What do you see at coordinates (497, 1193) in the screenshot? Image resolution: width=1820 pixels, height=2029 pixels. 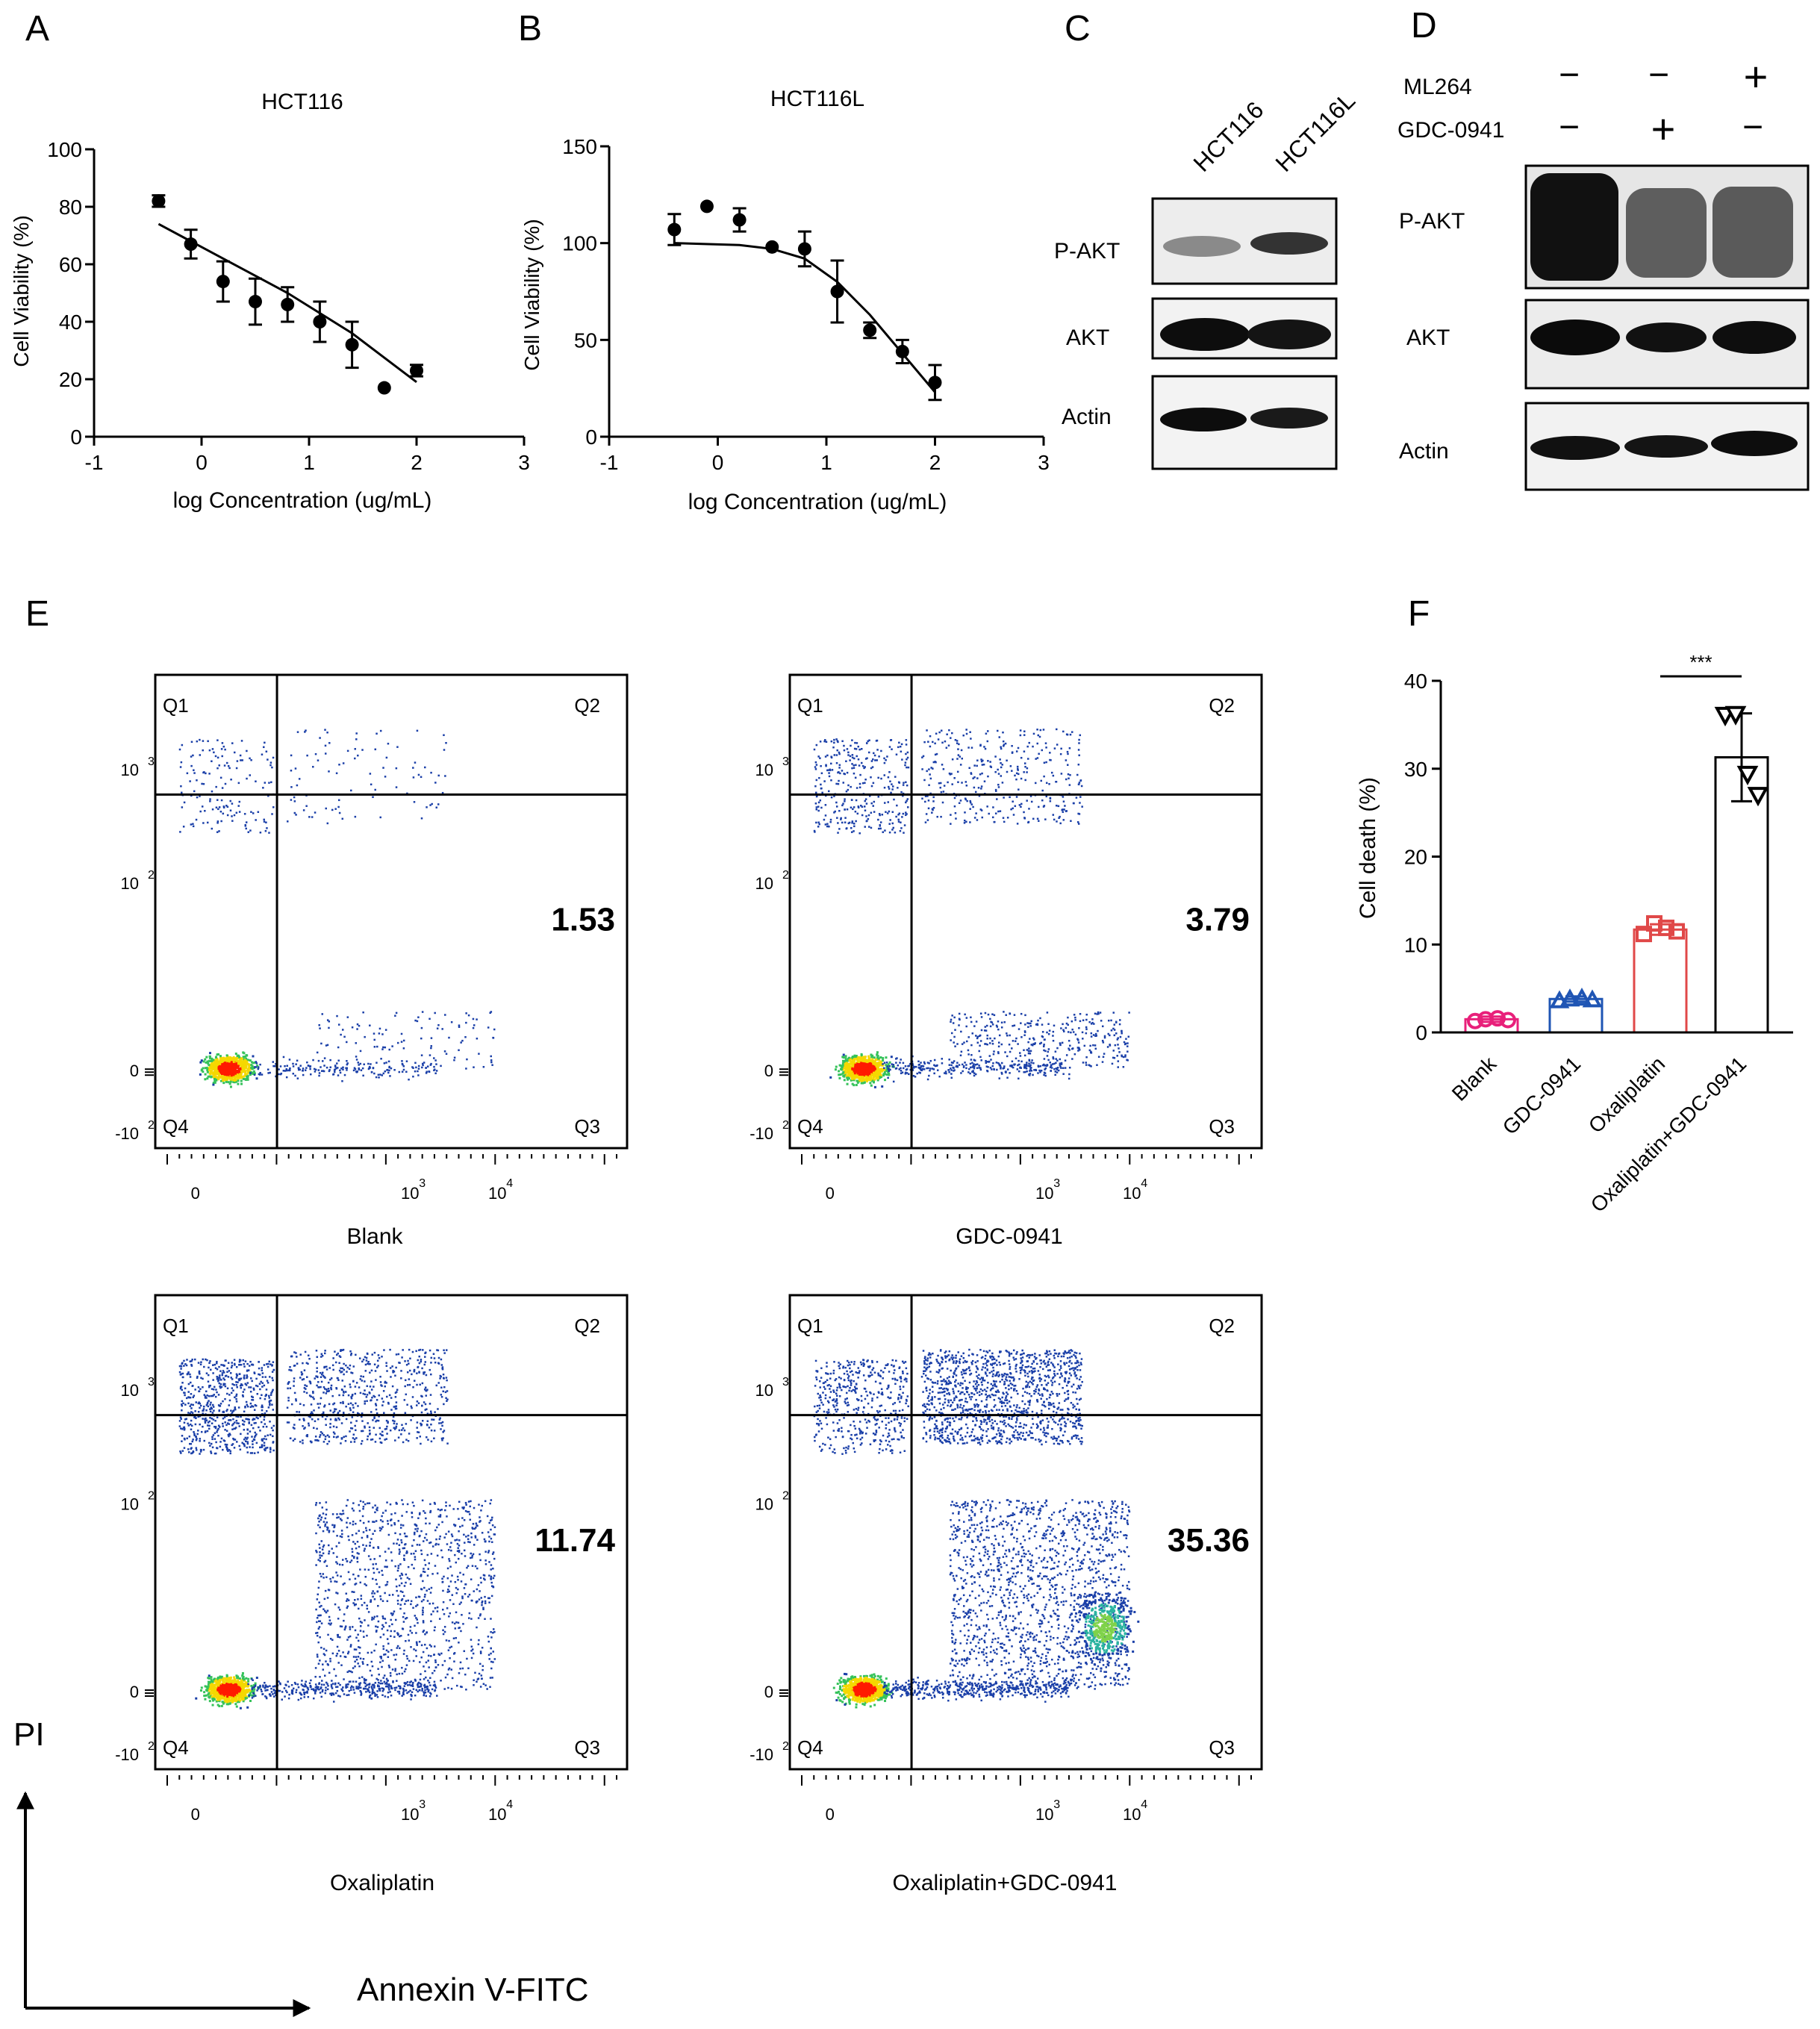 I see `x-tick-label: 10` at bounding box center [497, 1193].